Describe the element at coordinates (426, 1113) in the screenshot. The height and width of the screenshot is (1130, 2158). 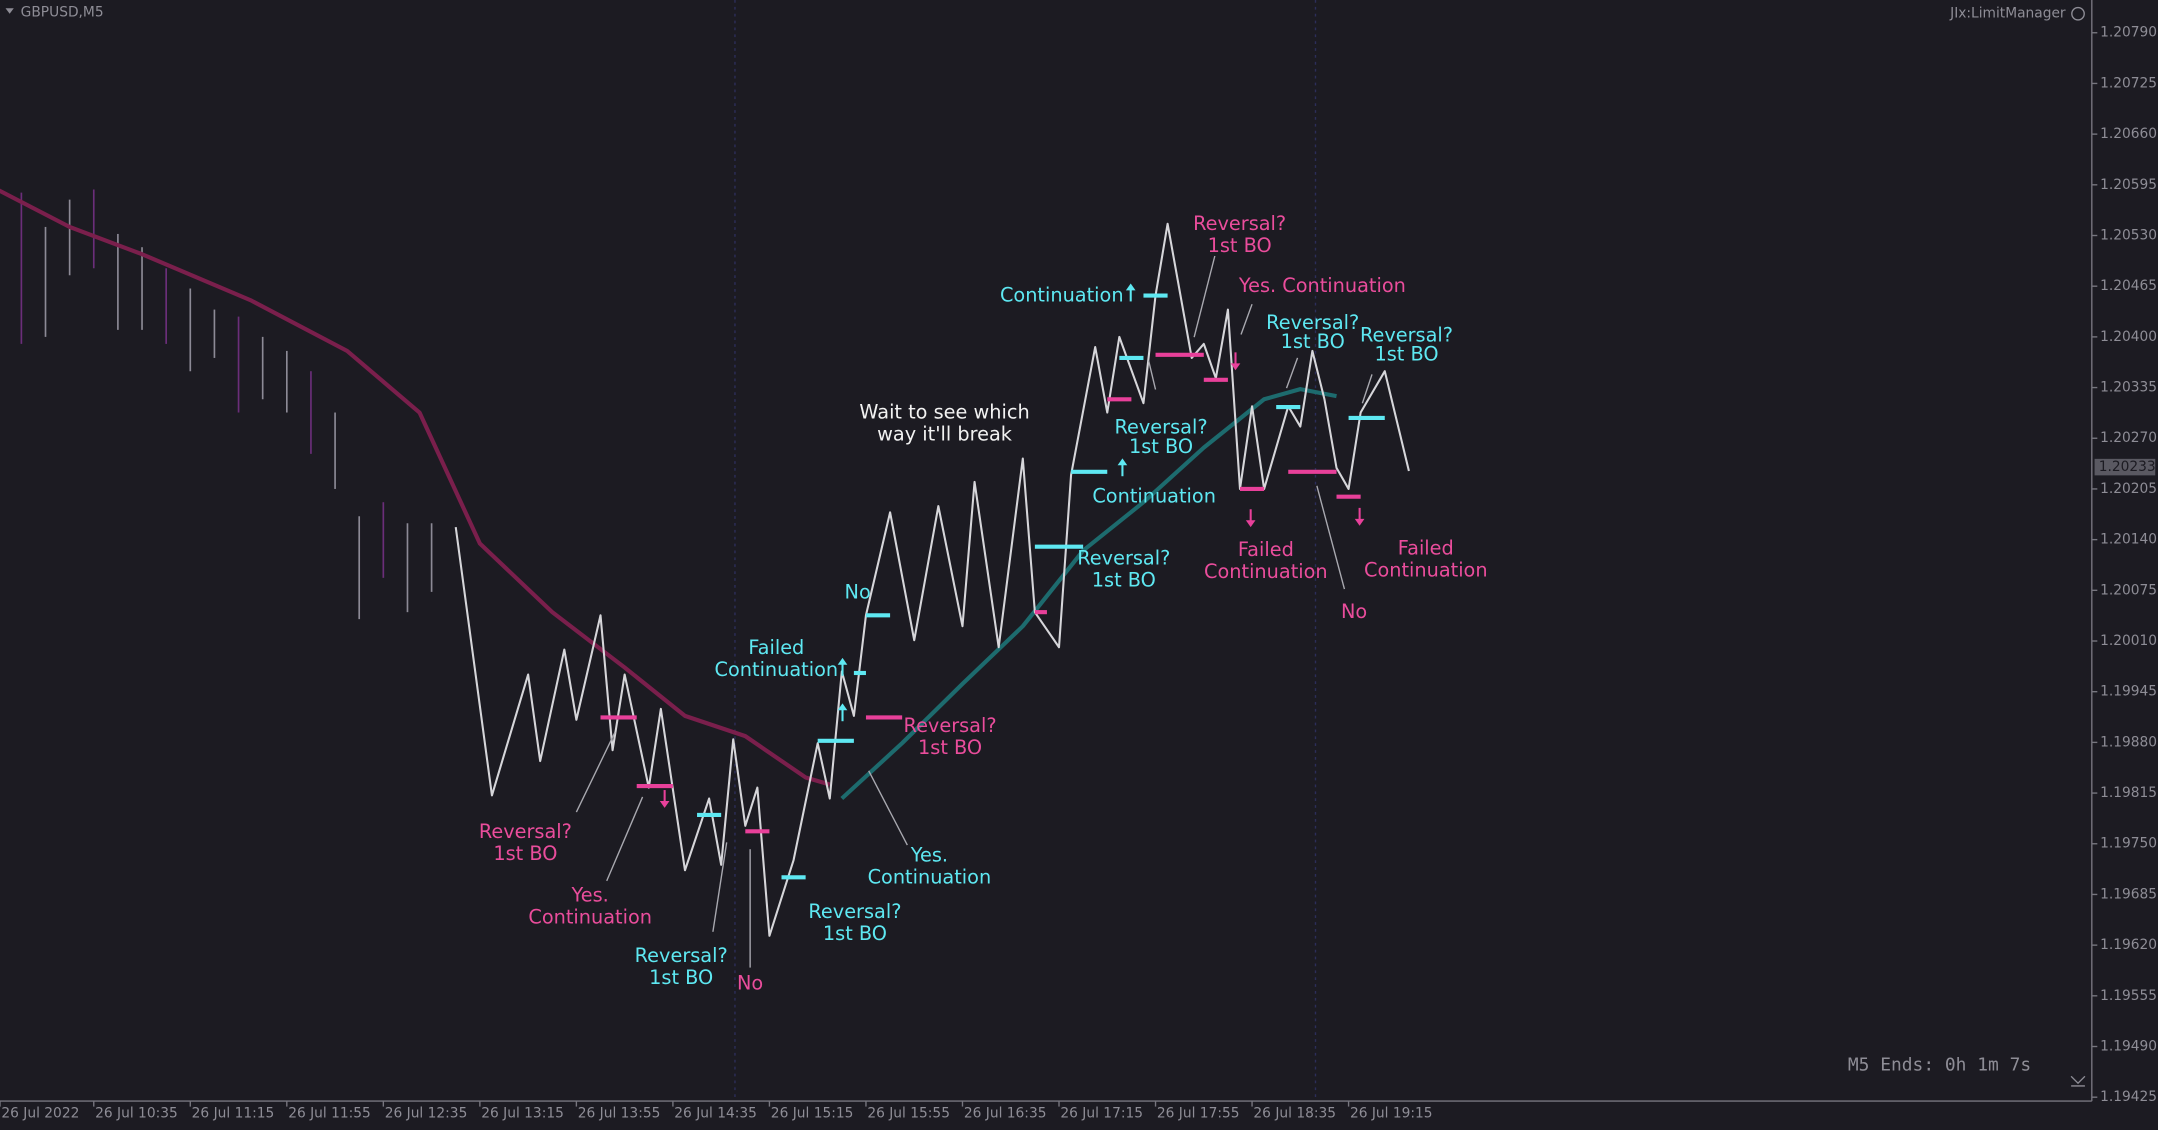
I see `x-tick-label: 26 Jul 12:35` at that location.